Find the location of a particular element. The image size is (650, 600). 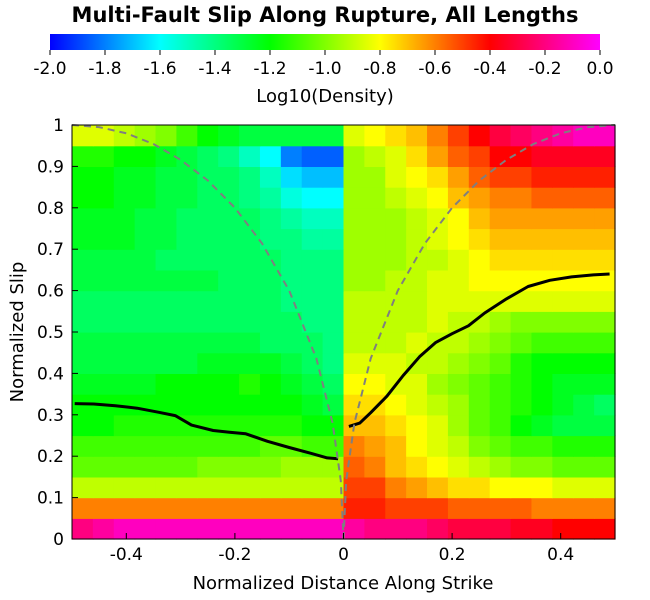

y-tick-label: 0.6 is located at coordinates (50, 292).